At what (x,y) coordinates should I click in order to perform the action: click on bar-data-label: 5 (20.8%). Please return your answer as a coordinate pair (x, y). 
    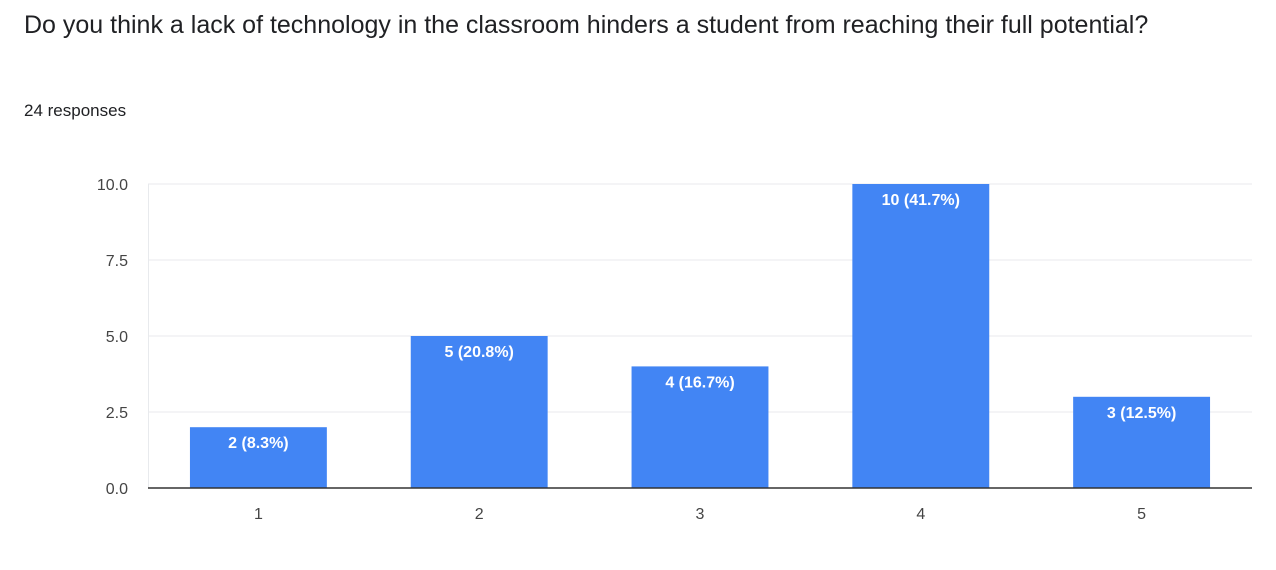
    Looking at the image, I should click on (479, 352).